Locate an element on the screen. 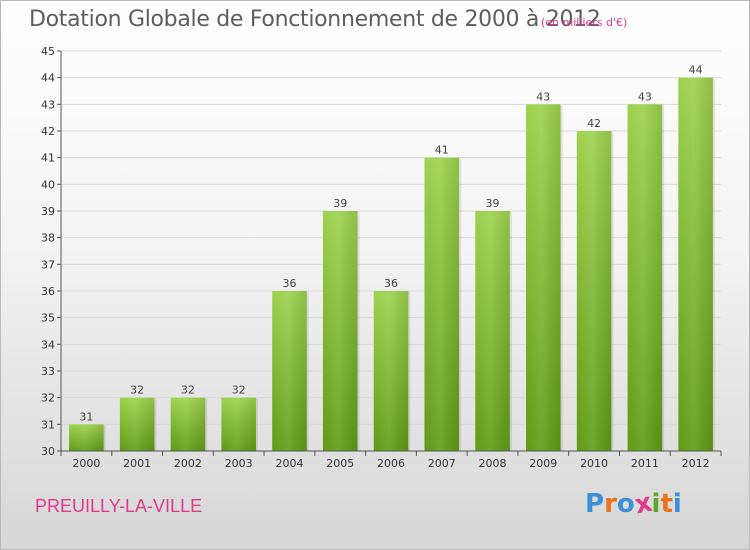 The height and width of the screenshot is (550, 750). y-tick-label: 41 is located at coordinates (48, 158).